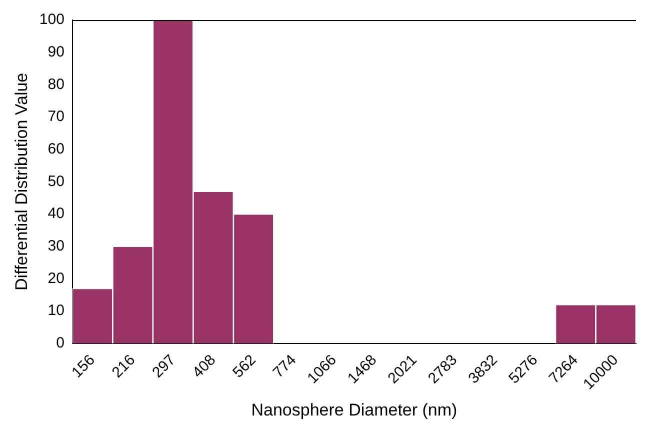  What do you see at coordinates (56, 117) in the screenshot?
I see `y-tick-label: 70` at bounding box center [56, 117].